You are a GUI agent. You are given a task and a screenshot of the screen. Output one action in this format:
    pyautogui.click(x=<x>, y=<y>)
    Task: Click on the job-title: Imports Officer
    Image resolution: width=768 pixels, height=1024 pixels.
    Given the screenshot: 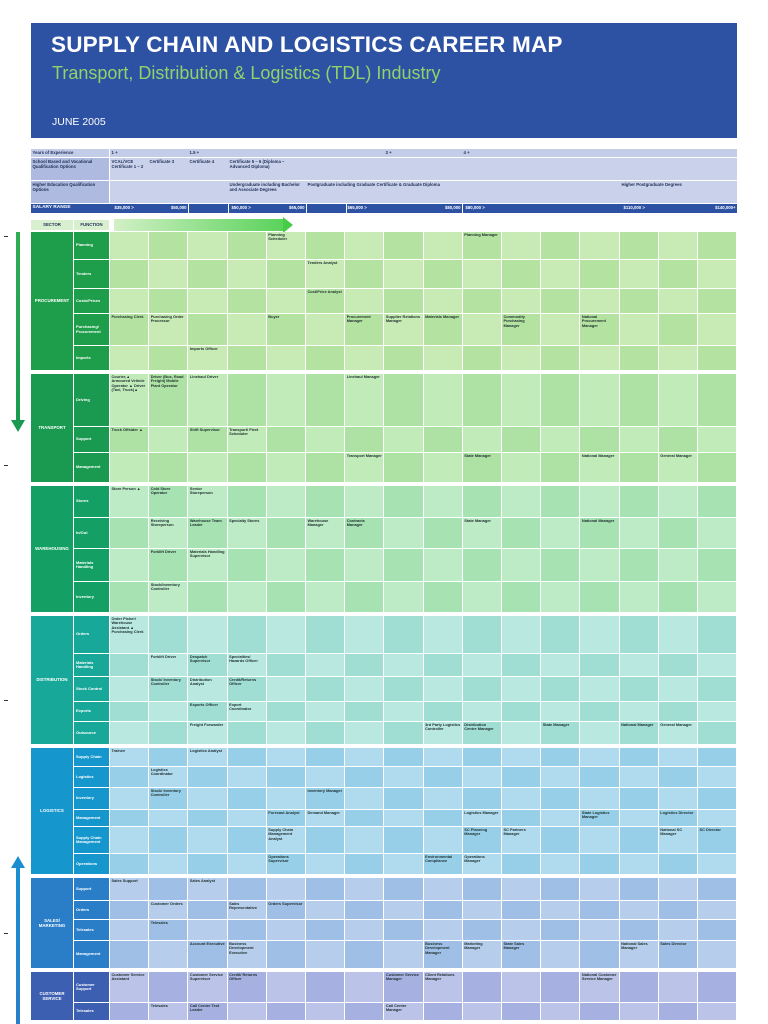 What is the action you would take?
    pyautogui.click(x=207, y=358)
    